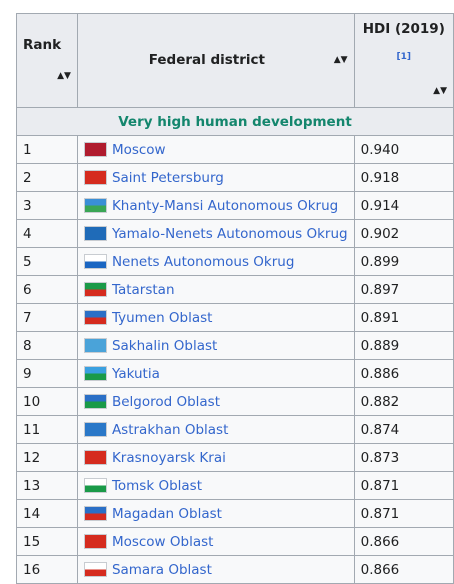 Image resolution: width=454 pixels, height=584 pixels. What do you see at coordinates (47, 401) in the screenshot?
I see `rank-cell: 10` at bounding box center [47, 401].